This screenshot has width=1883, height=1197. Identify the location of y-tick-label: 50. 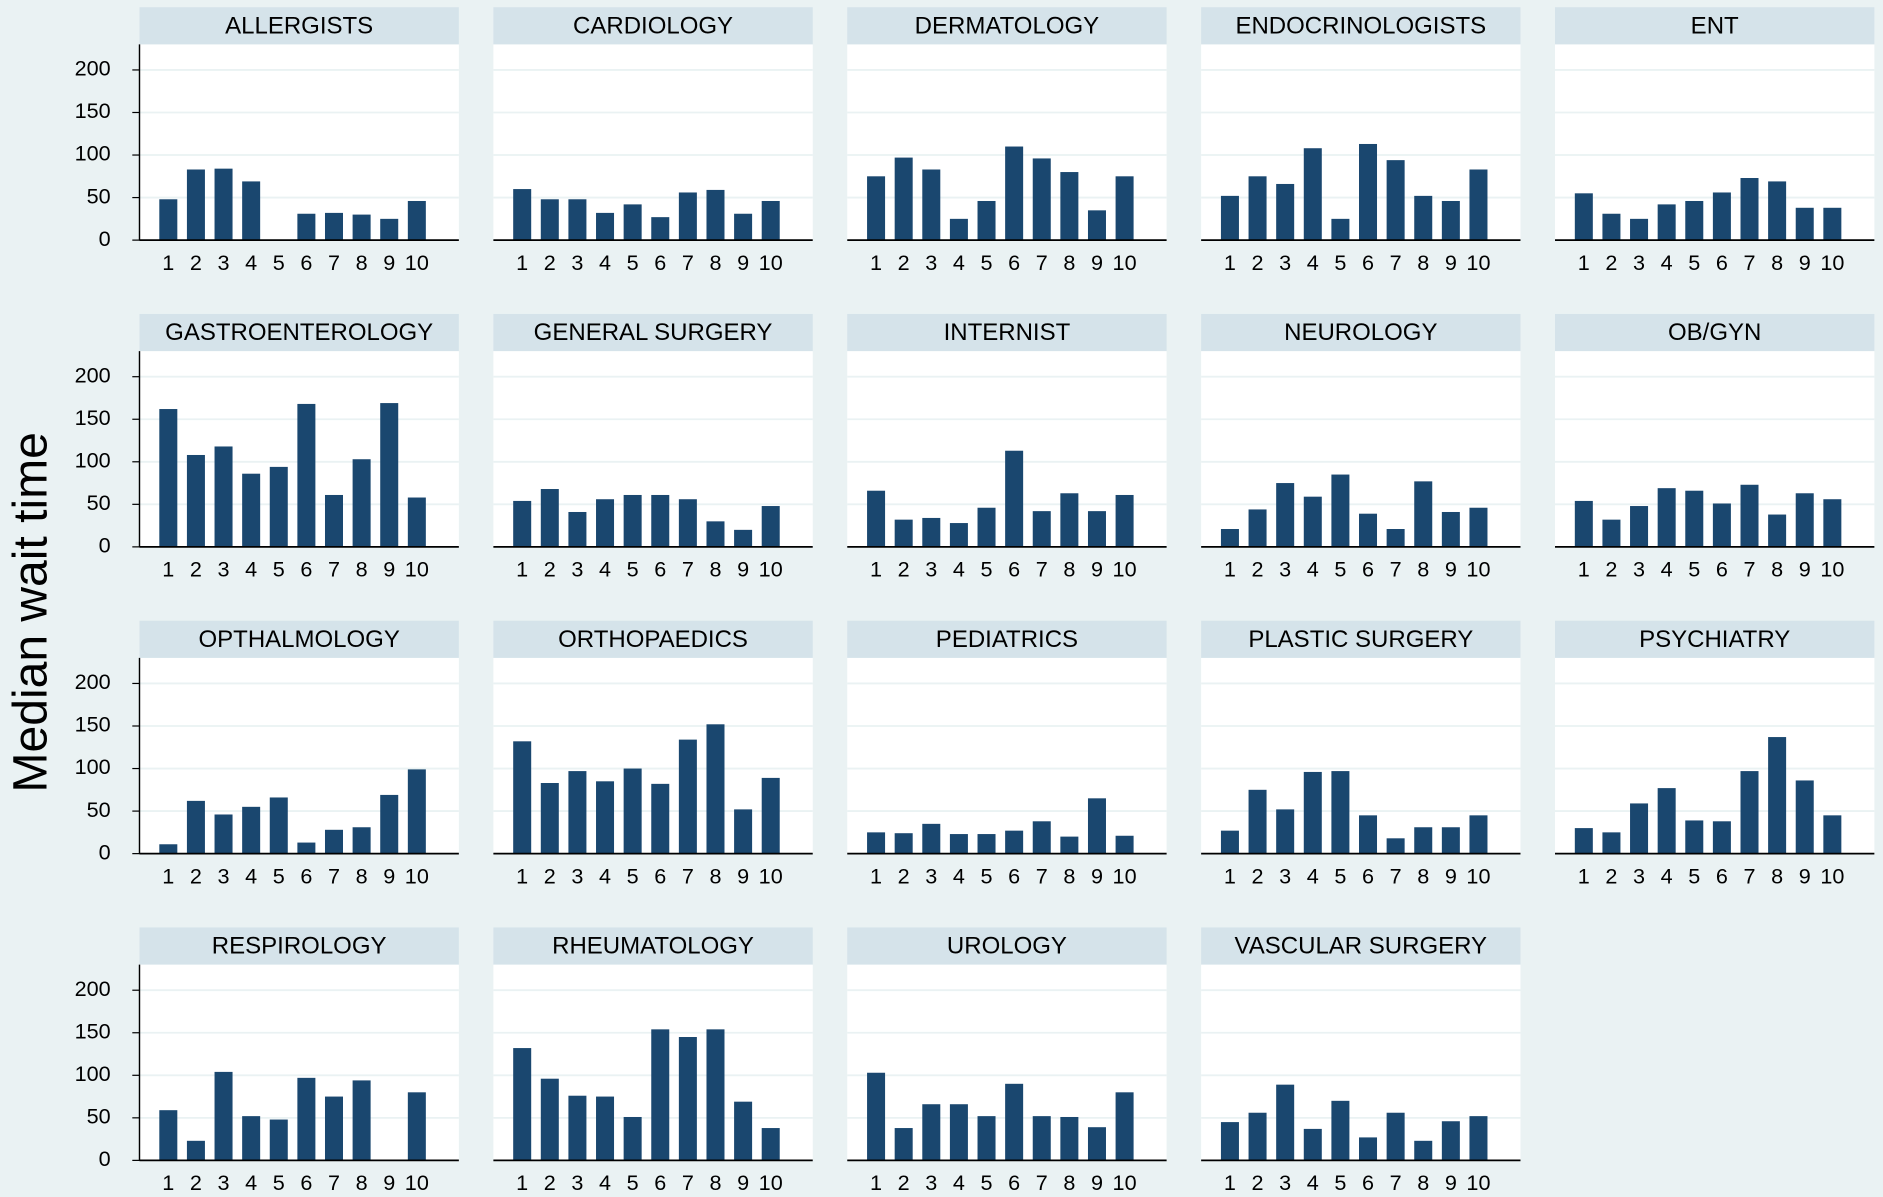
(99, 809).